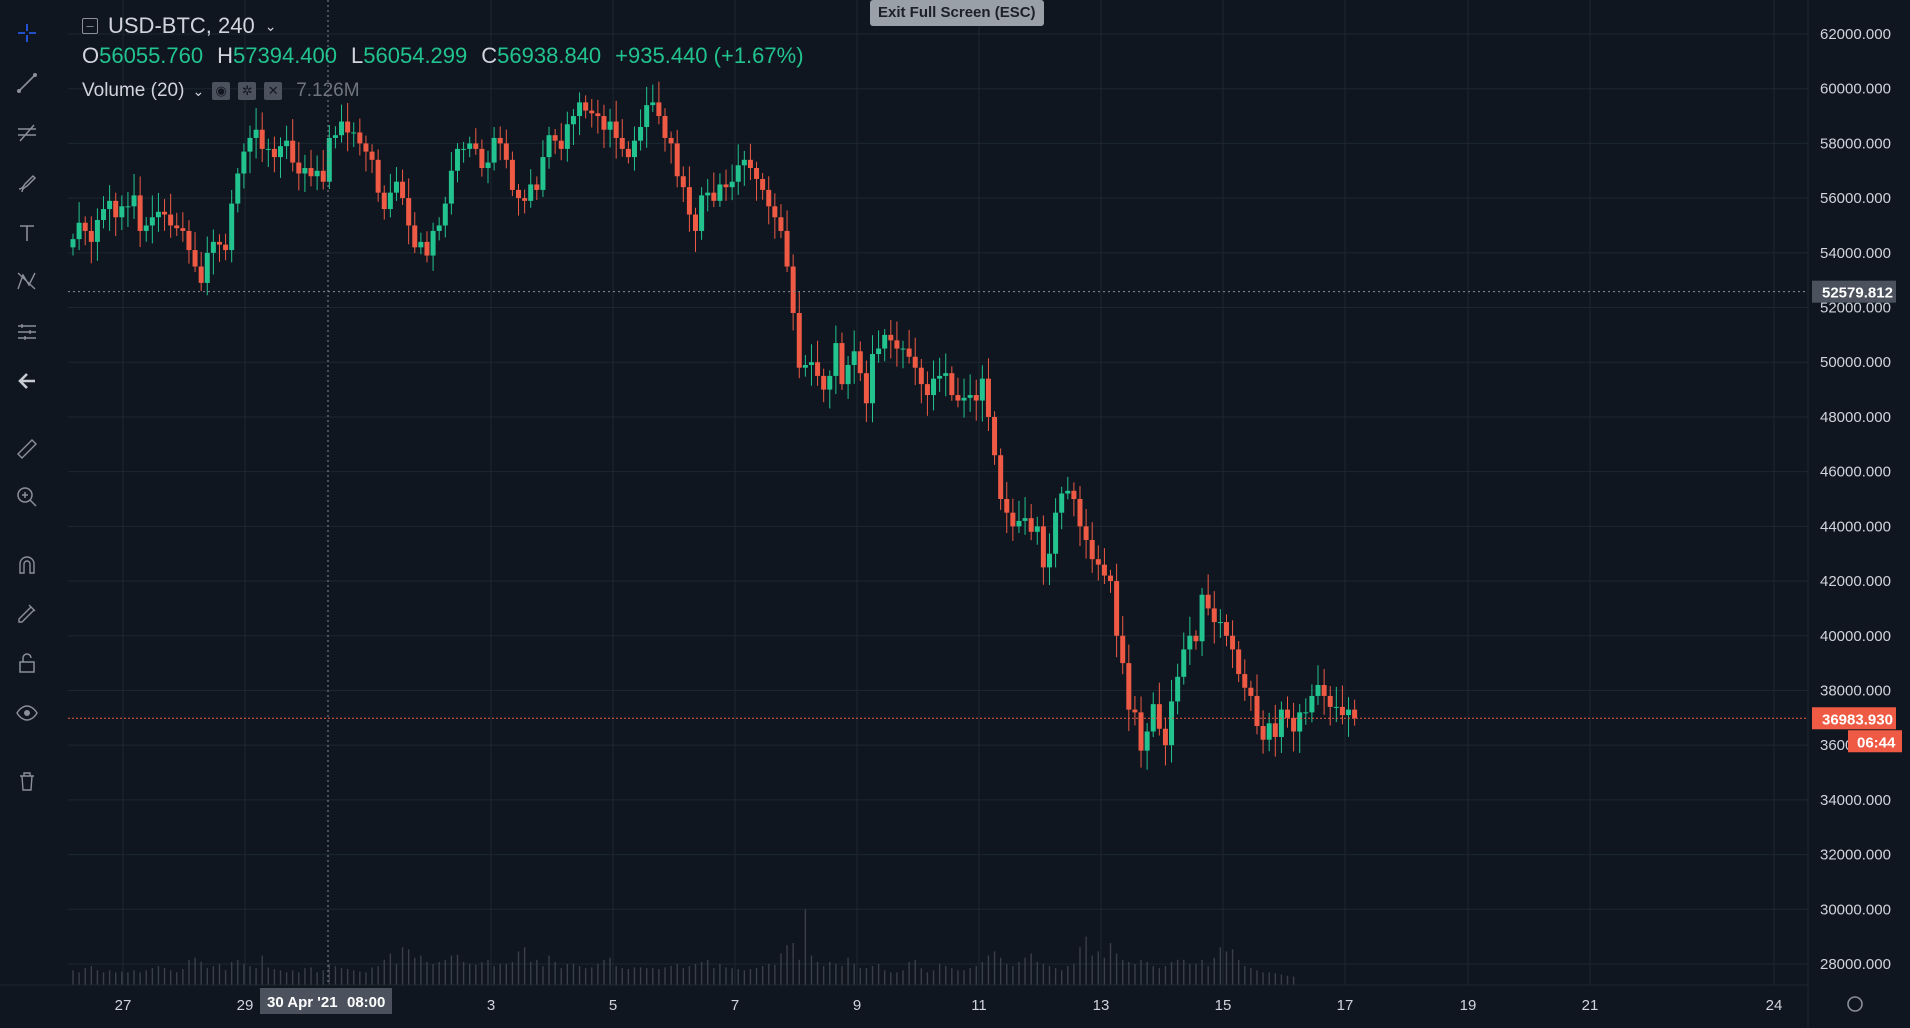 The height and width of the screenshot is (1028, 1910). I want to click on pattern-icon, so click(27, 281).